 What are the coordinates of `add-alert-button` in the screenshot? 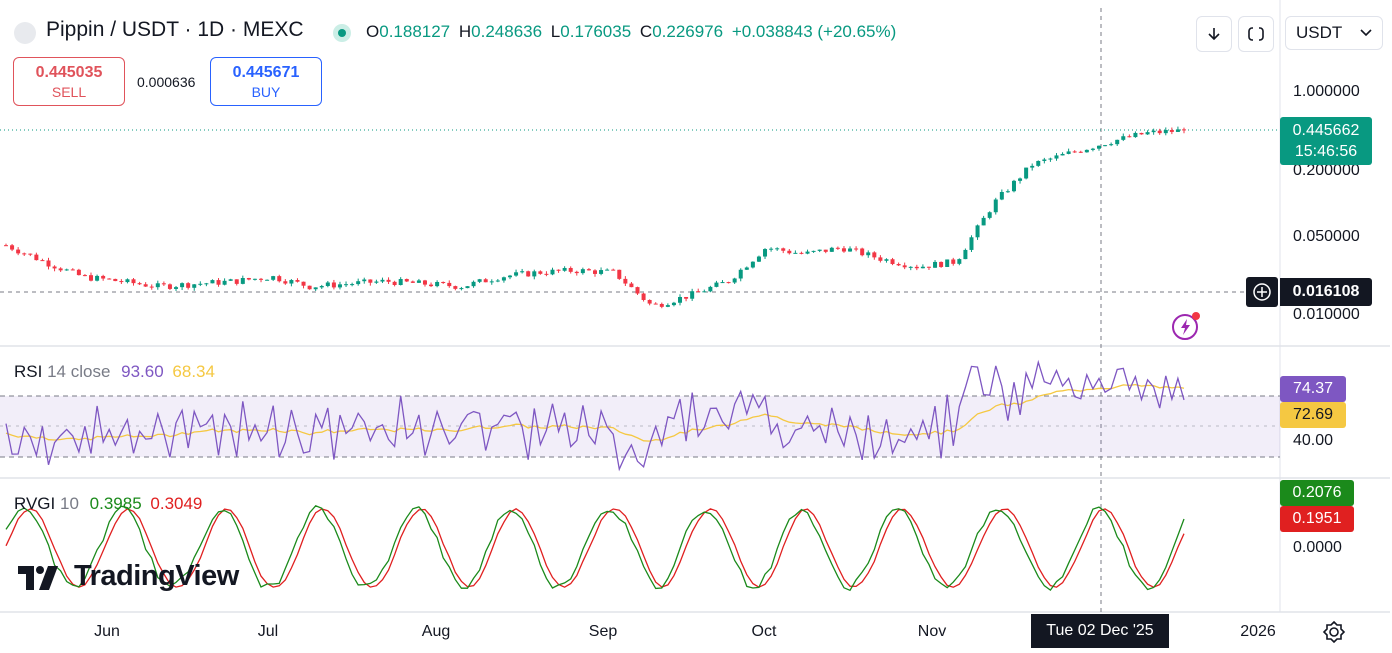 It's located at (1262, 292).